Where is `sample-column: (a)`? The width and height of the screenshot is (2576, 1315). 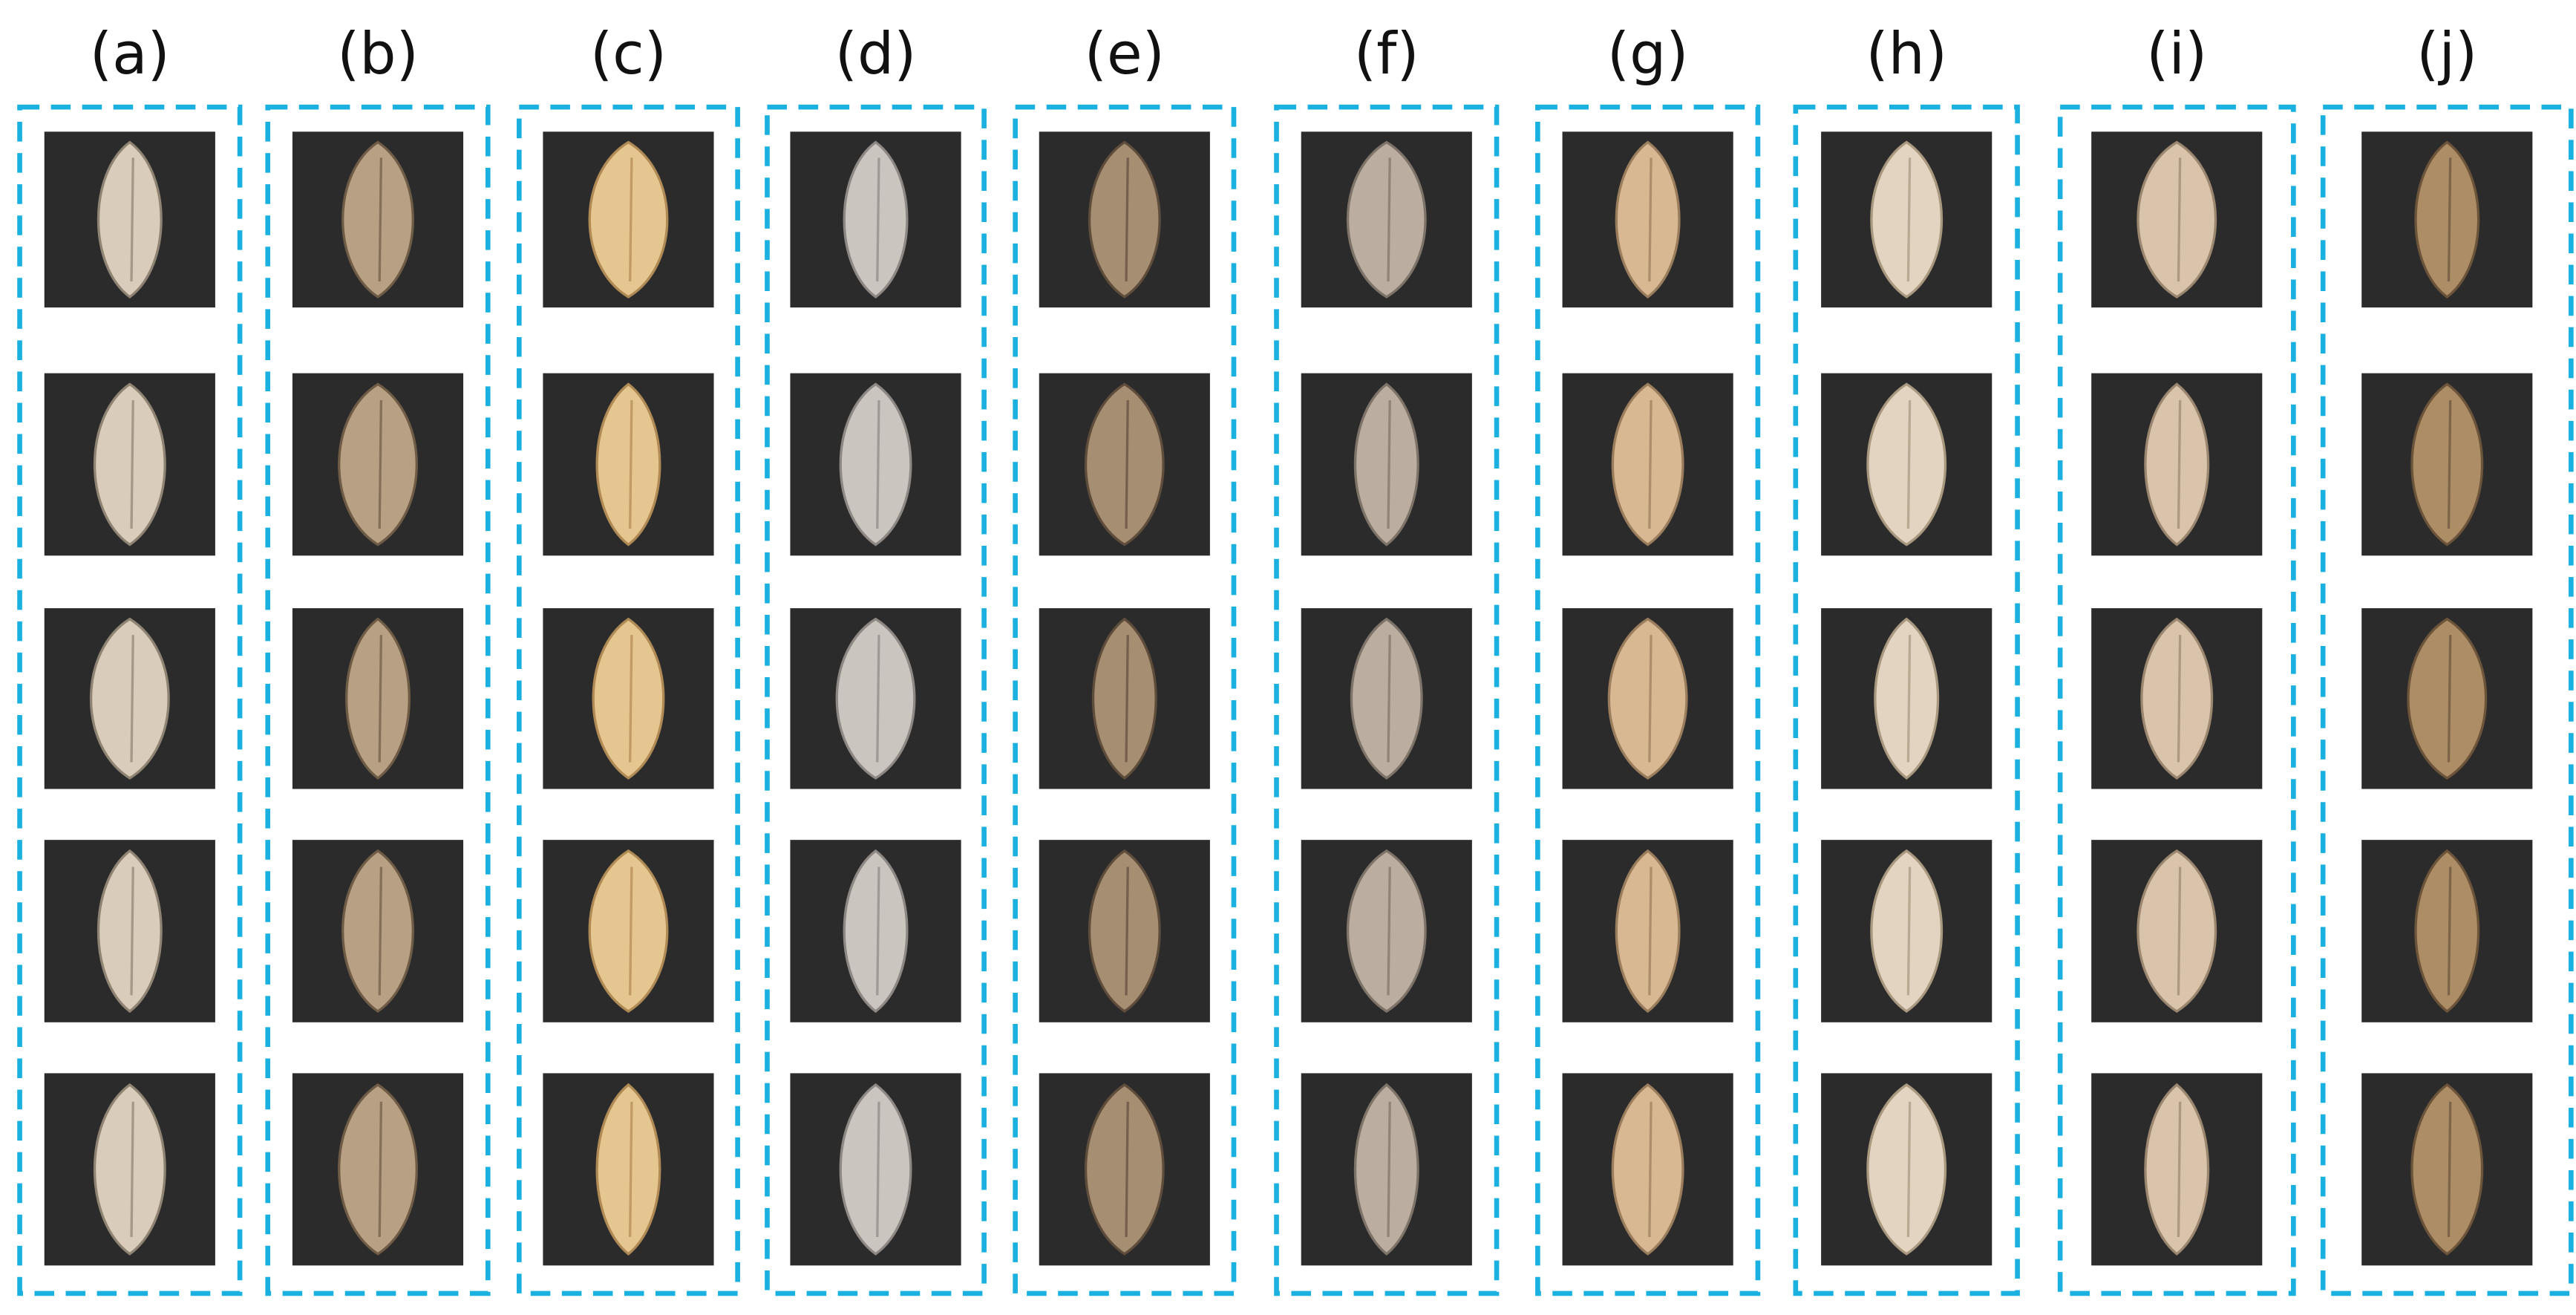 sample-column: (a) is located at coordinates (130, 658).